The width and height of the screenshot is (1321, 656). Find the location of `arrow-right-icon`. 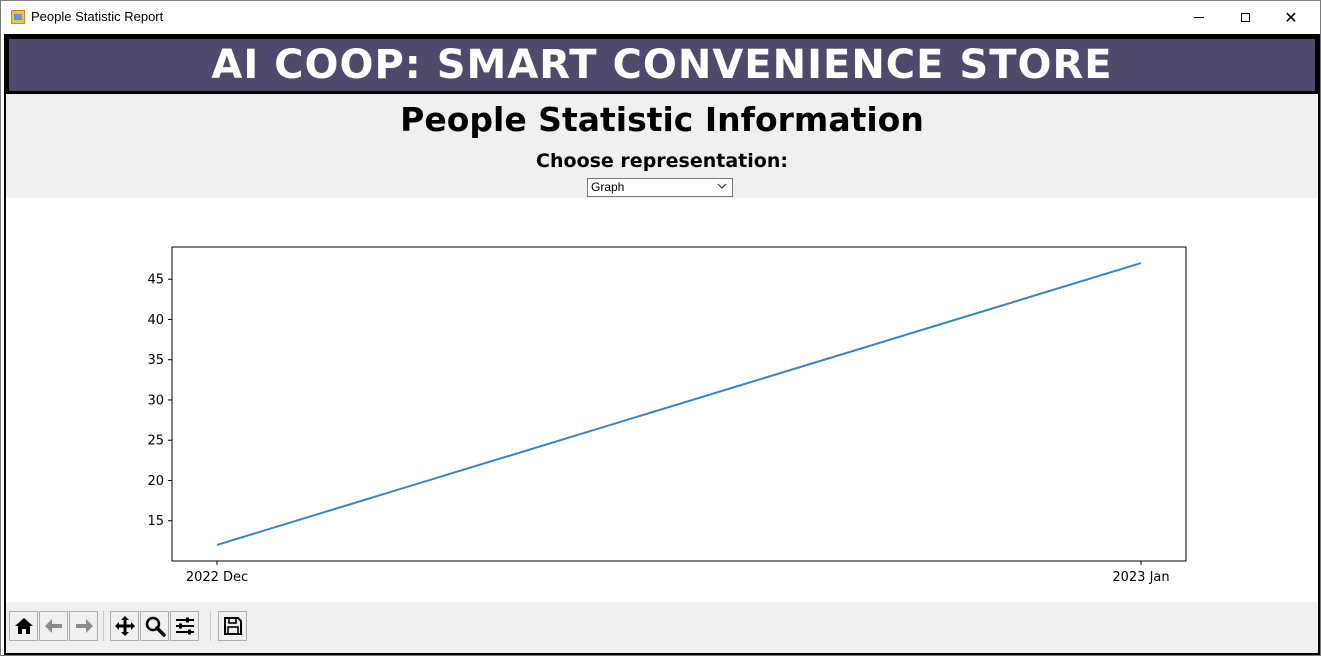

arrow-right-icon is located at coordinates (84, 626).